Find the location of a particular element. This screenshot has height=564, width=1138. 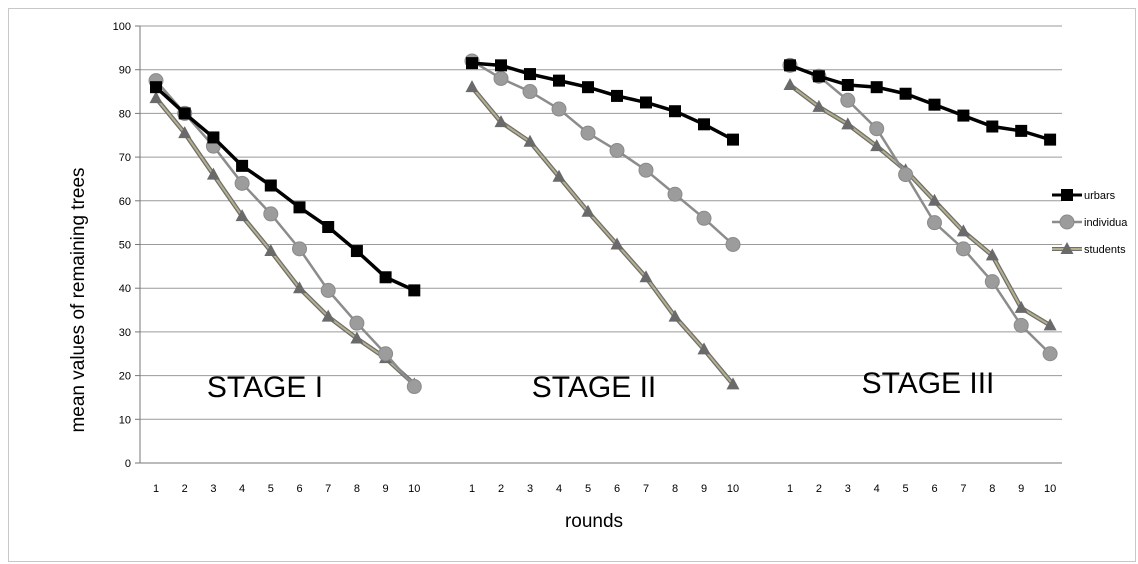

y-tick-label: 60 is located at coordinates (125, 202).